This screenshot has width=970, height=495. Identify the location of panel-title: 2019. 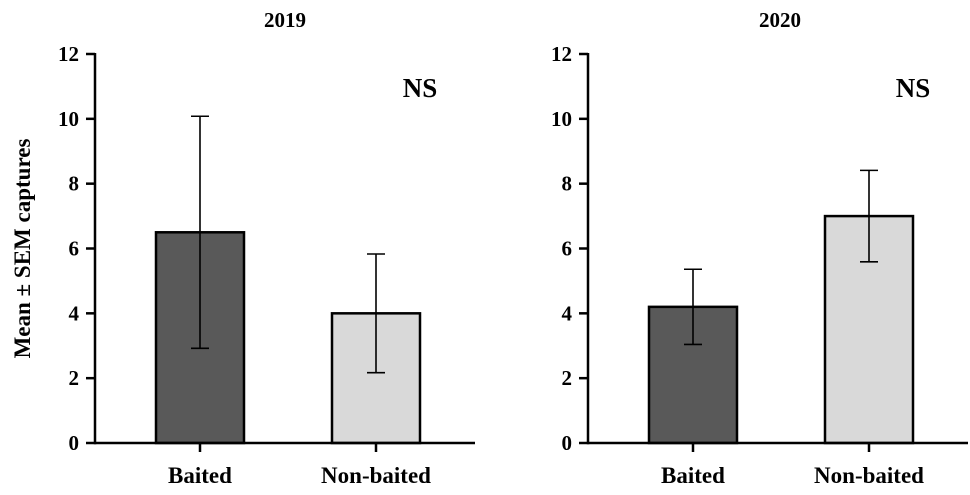
(285, 20).